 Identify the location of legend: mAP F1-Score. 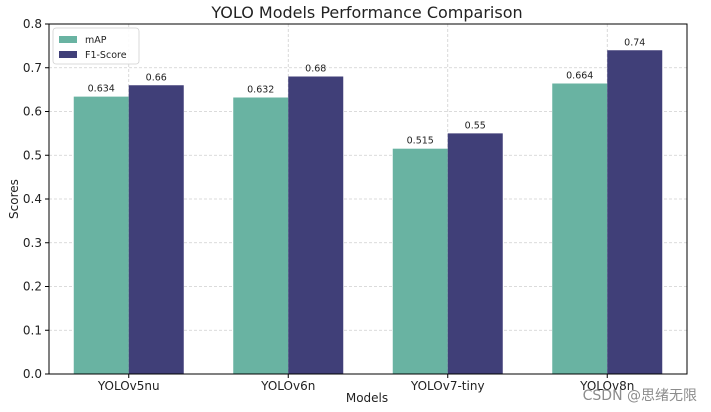
(96, 46).